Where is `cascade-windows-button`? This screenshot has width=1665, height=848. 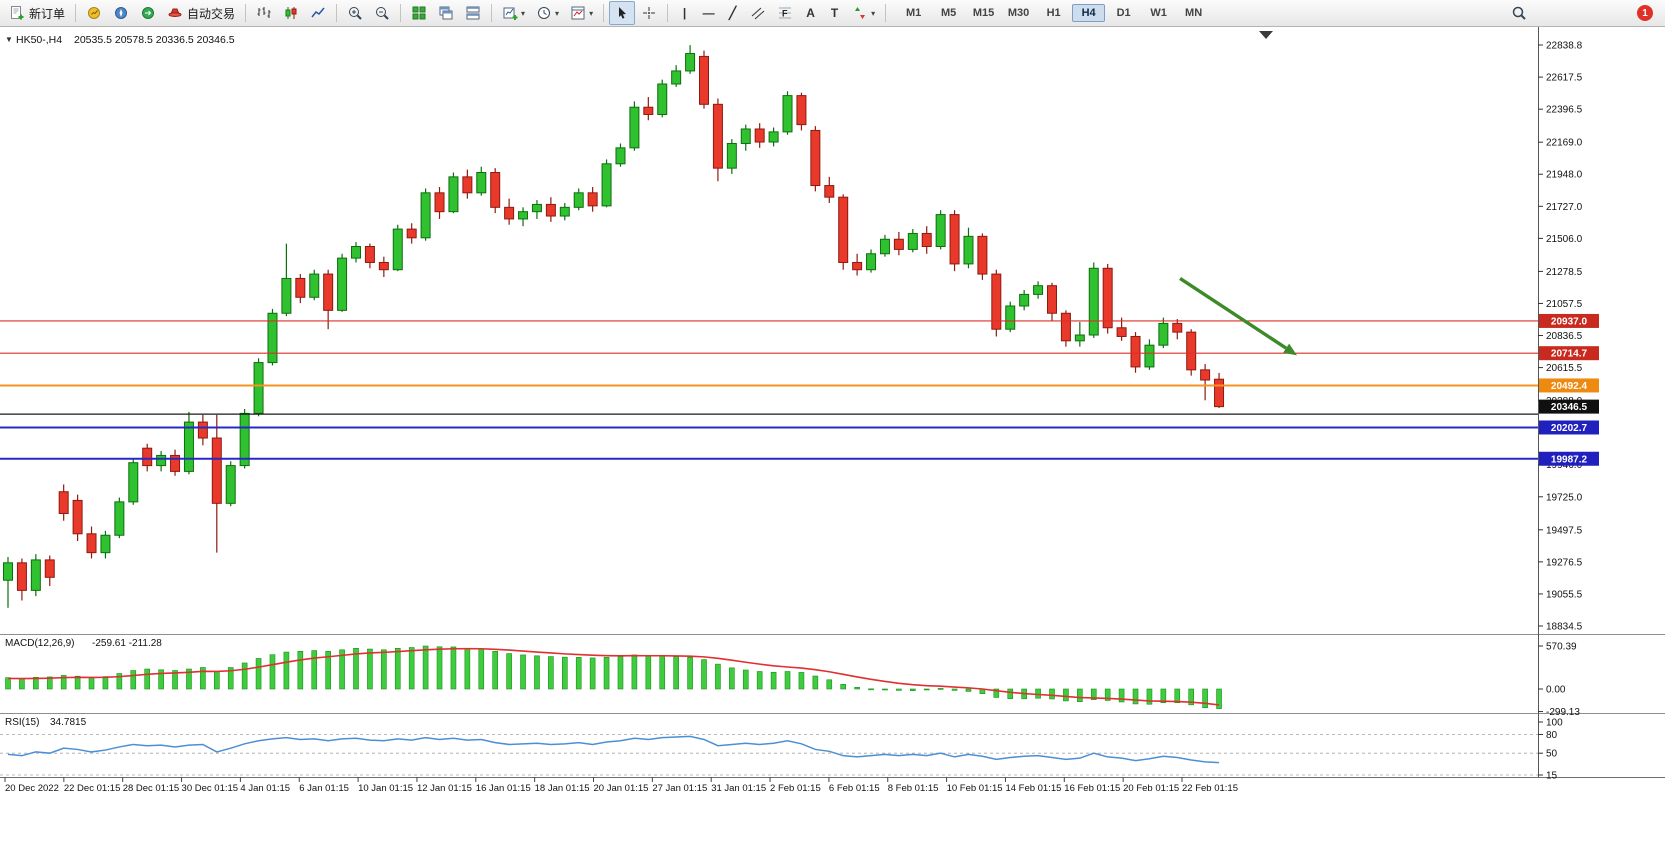 cascade-windows-button is located at coordinates (446, 13).